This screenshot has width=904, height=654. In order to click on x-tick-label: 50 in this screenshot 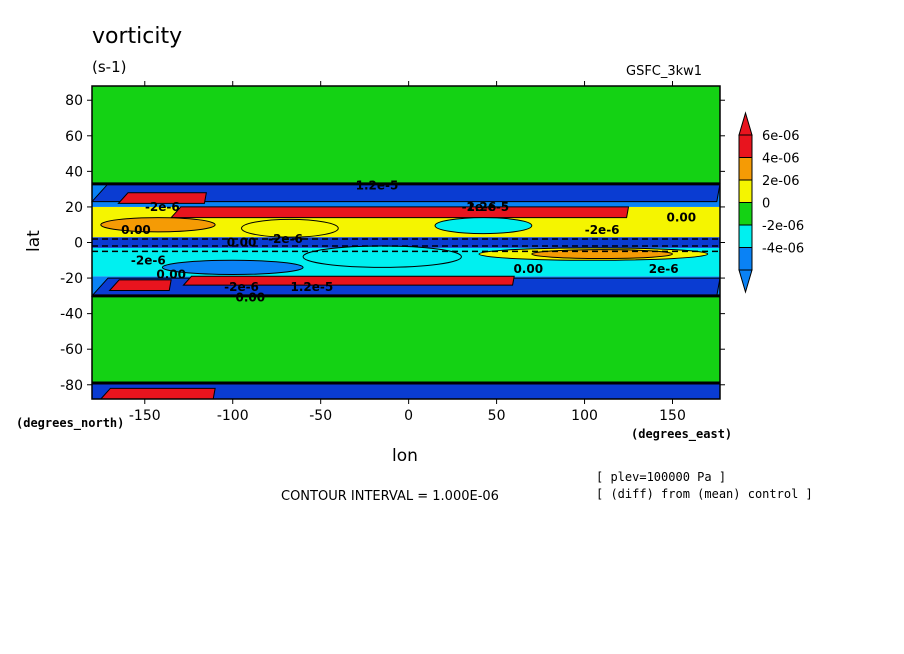, I will do `click(497, 416)`.